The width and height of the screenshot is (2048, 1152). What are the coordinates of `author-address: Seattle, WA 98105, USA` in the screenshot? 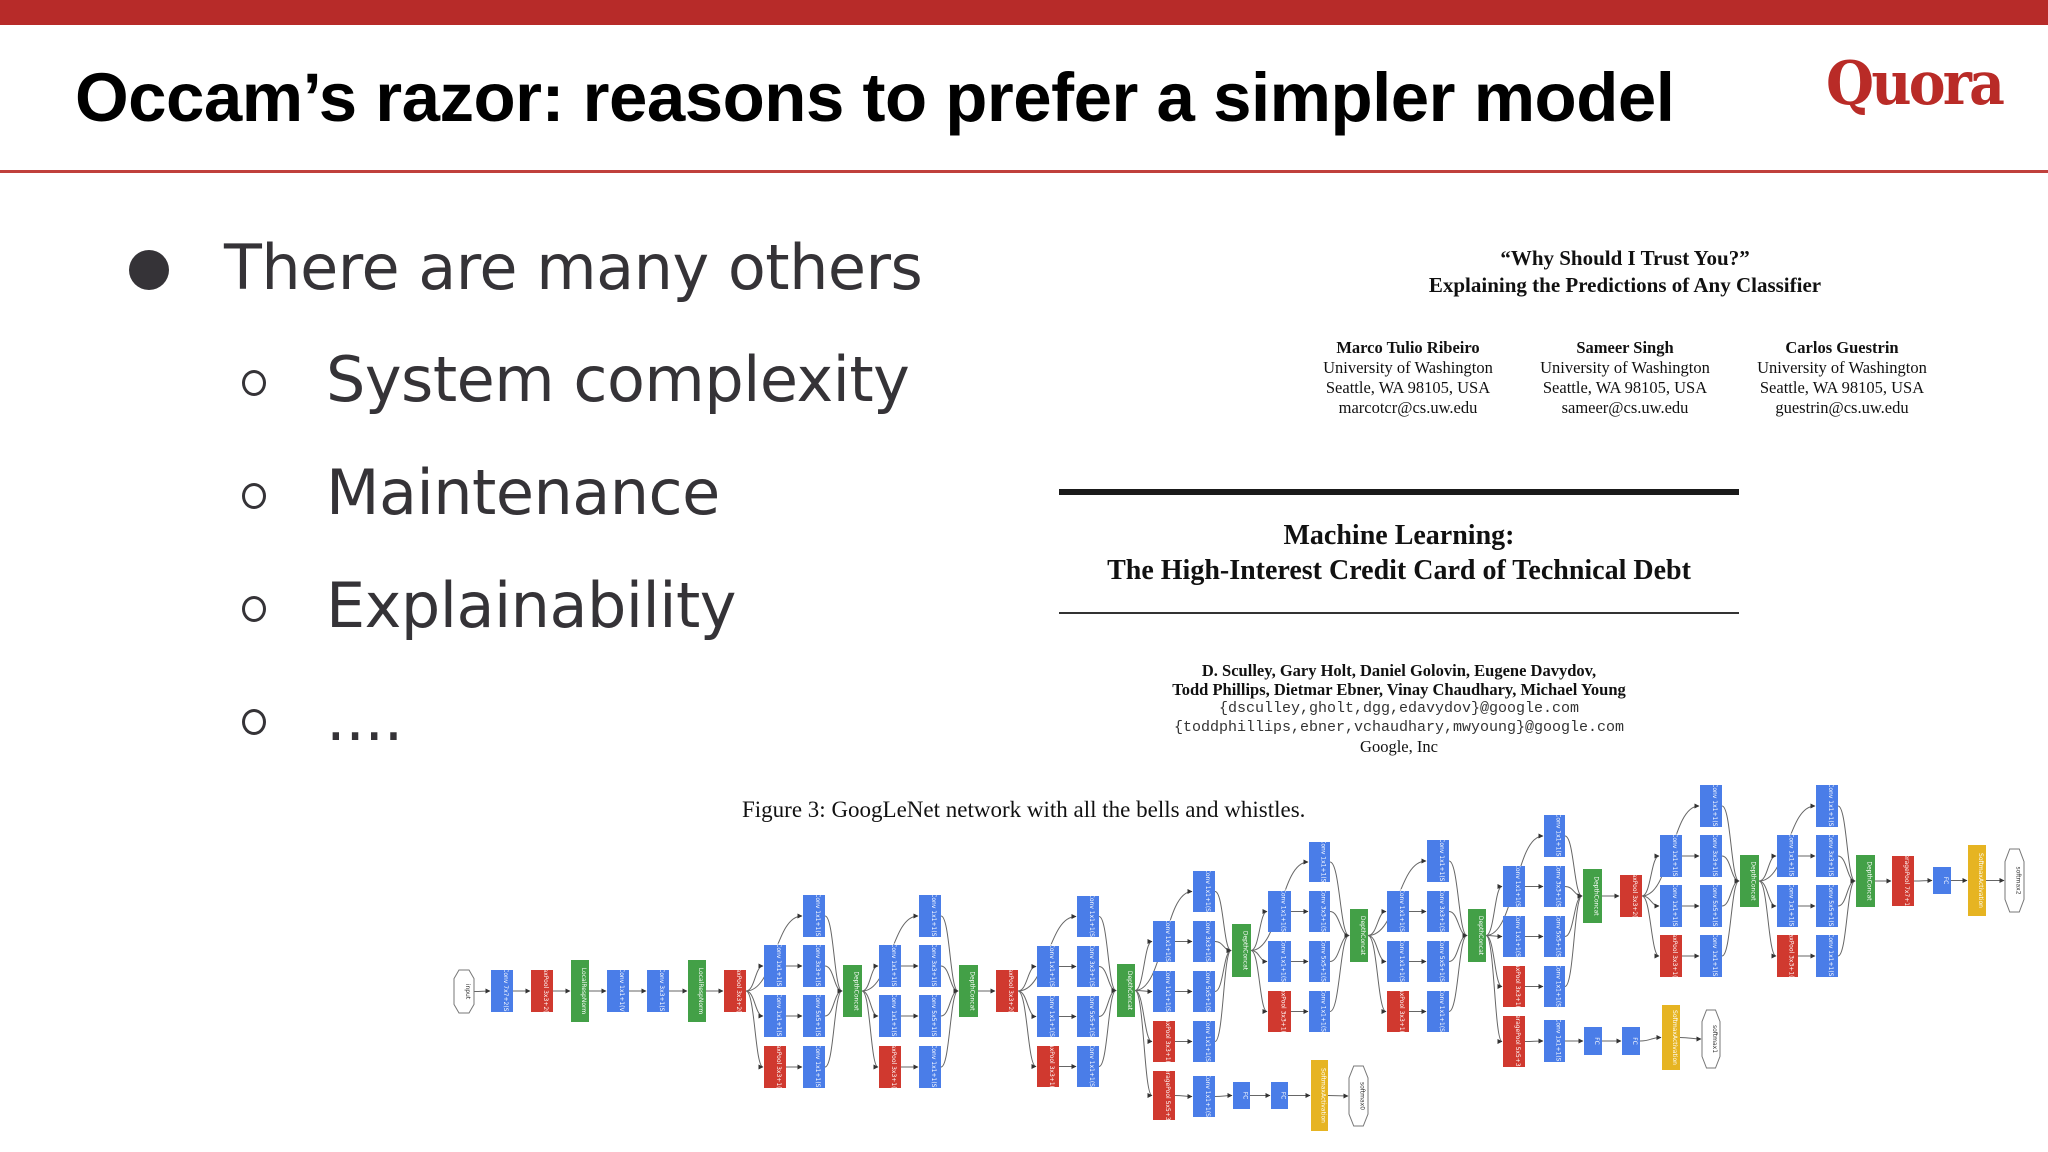 It's located at (1408, 387).